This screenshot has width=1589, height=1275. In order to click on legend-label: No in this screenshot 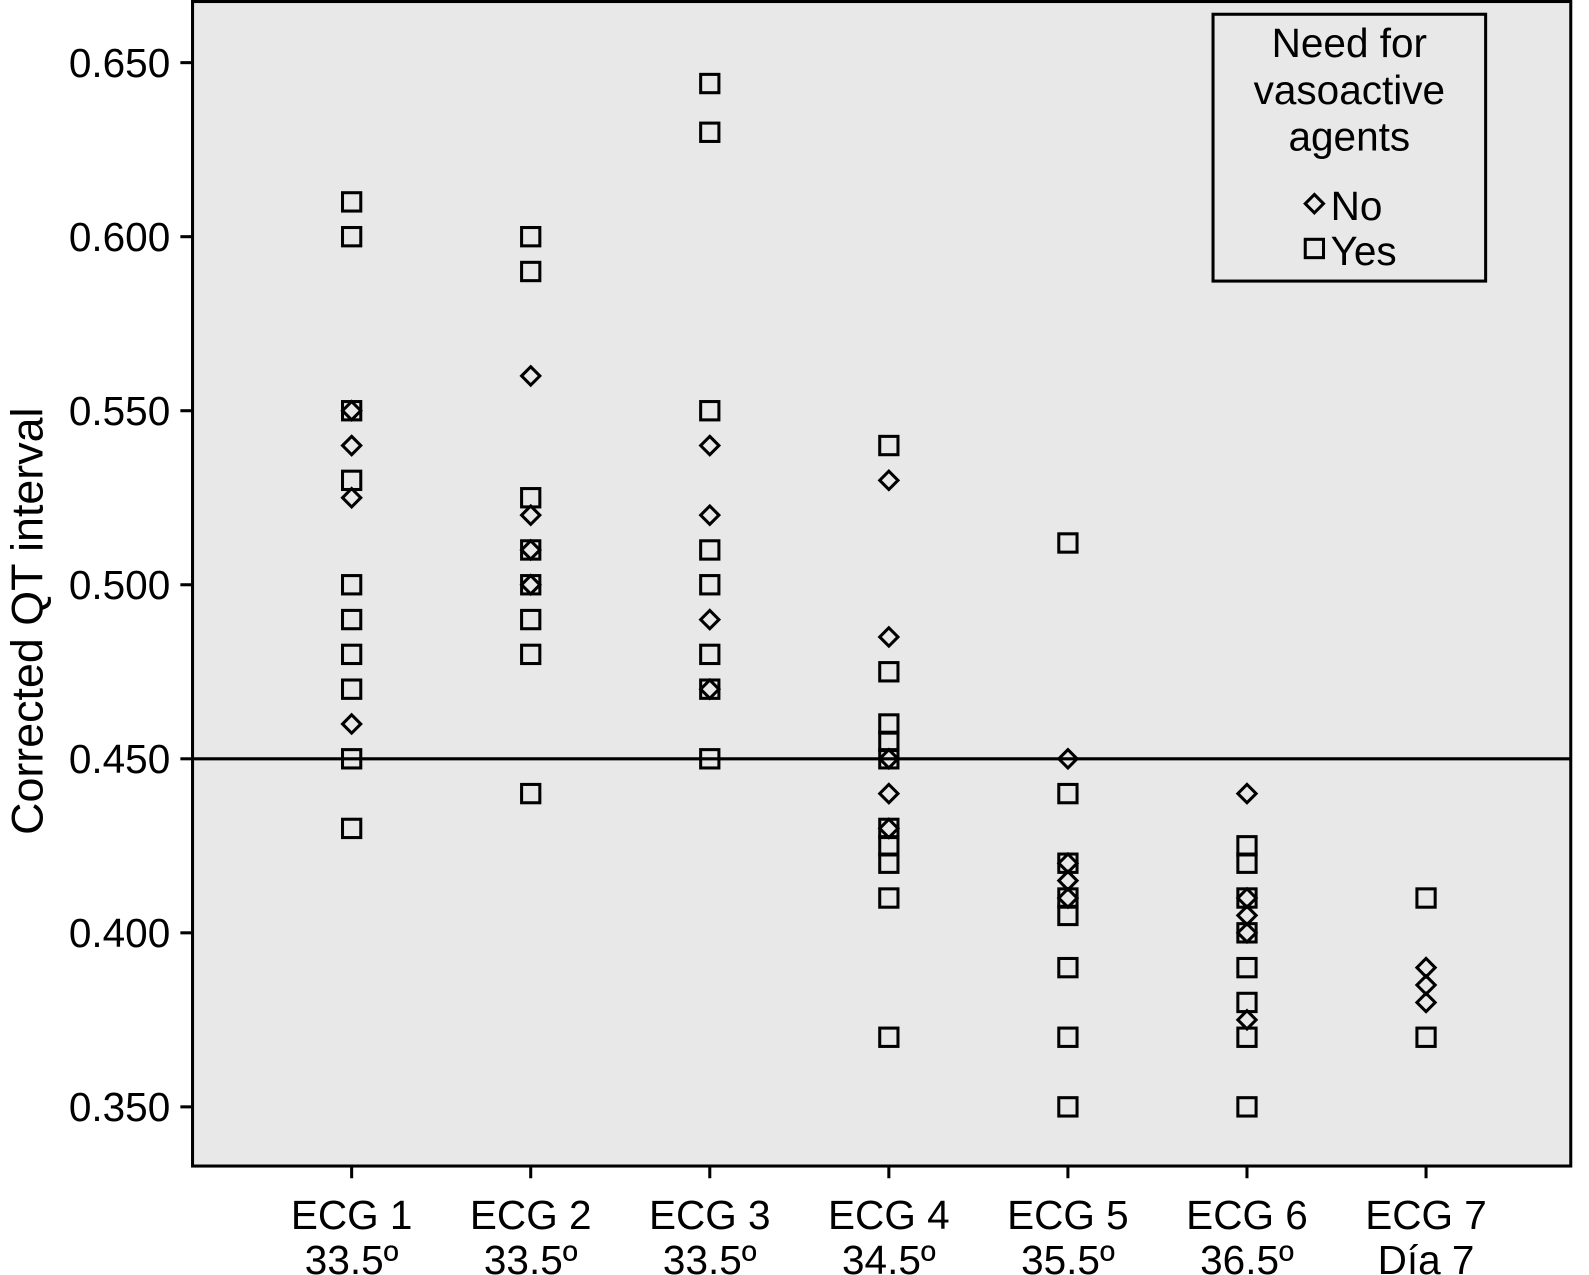, I will do `click(1357, 206)`.